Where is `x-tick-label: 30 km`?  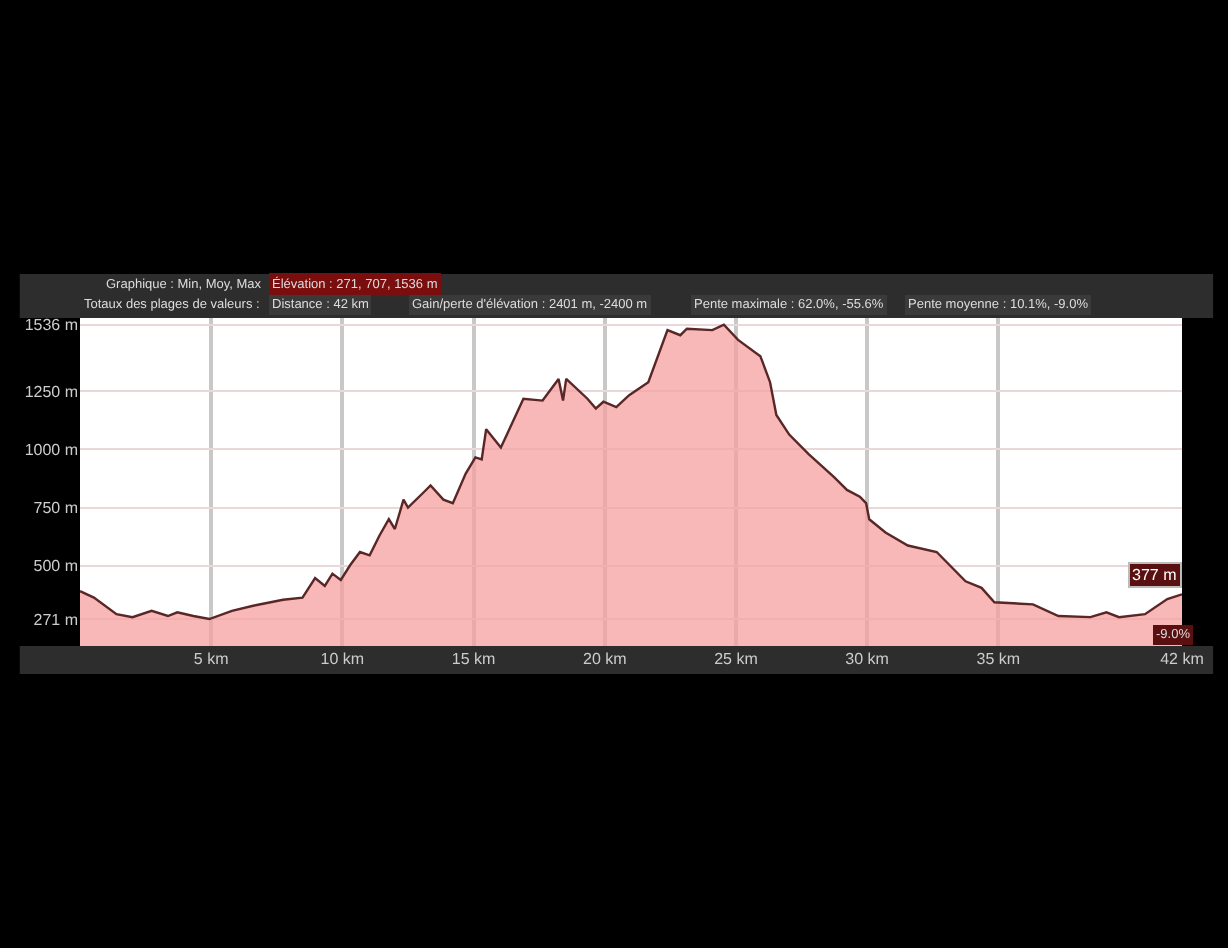
x-tick-label: 30 km is located at coordinates (867, 659).